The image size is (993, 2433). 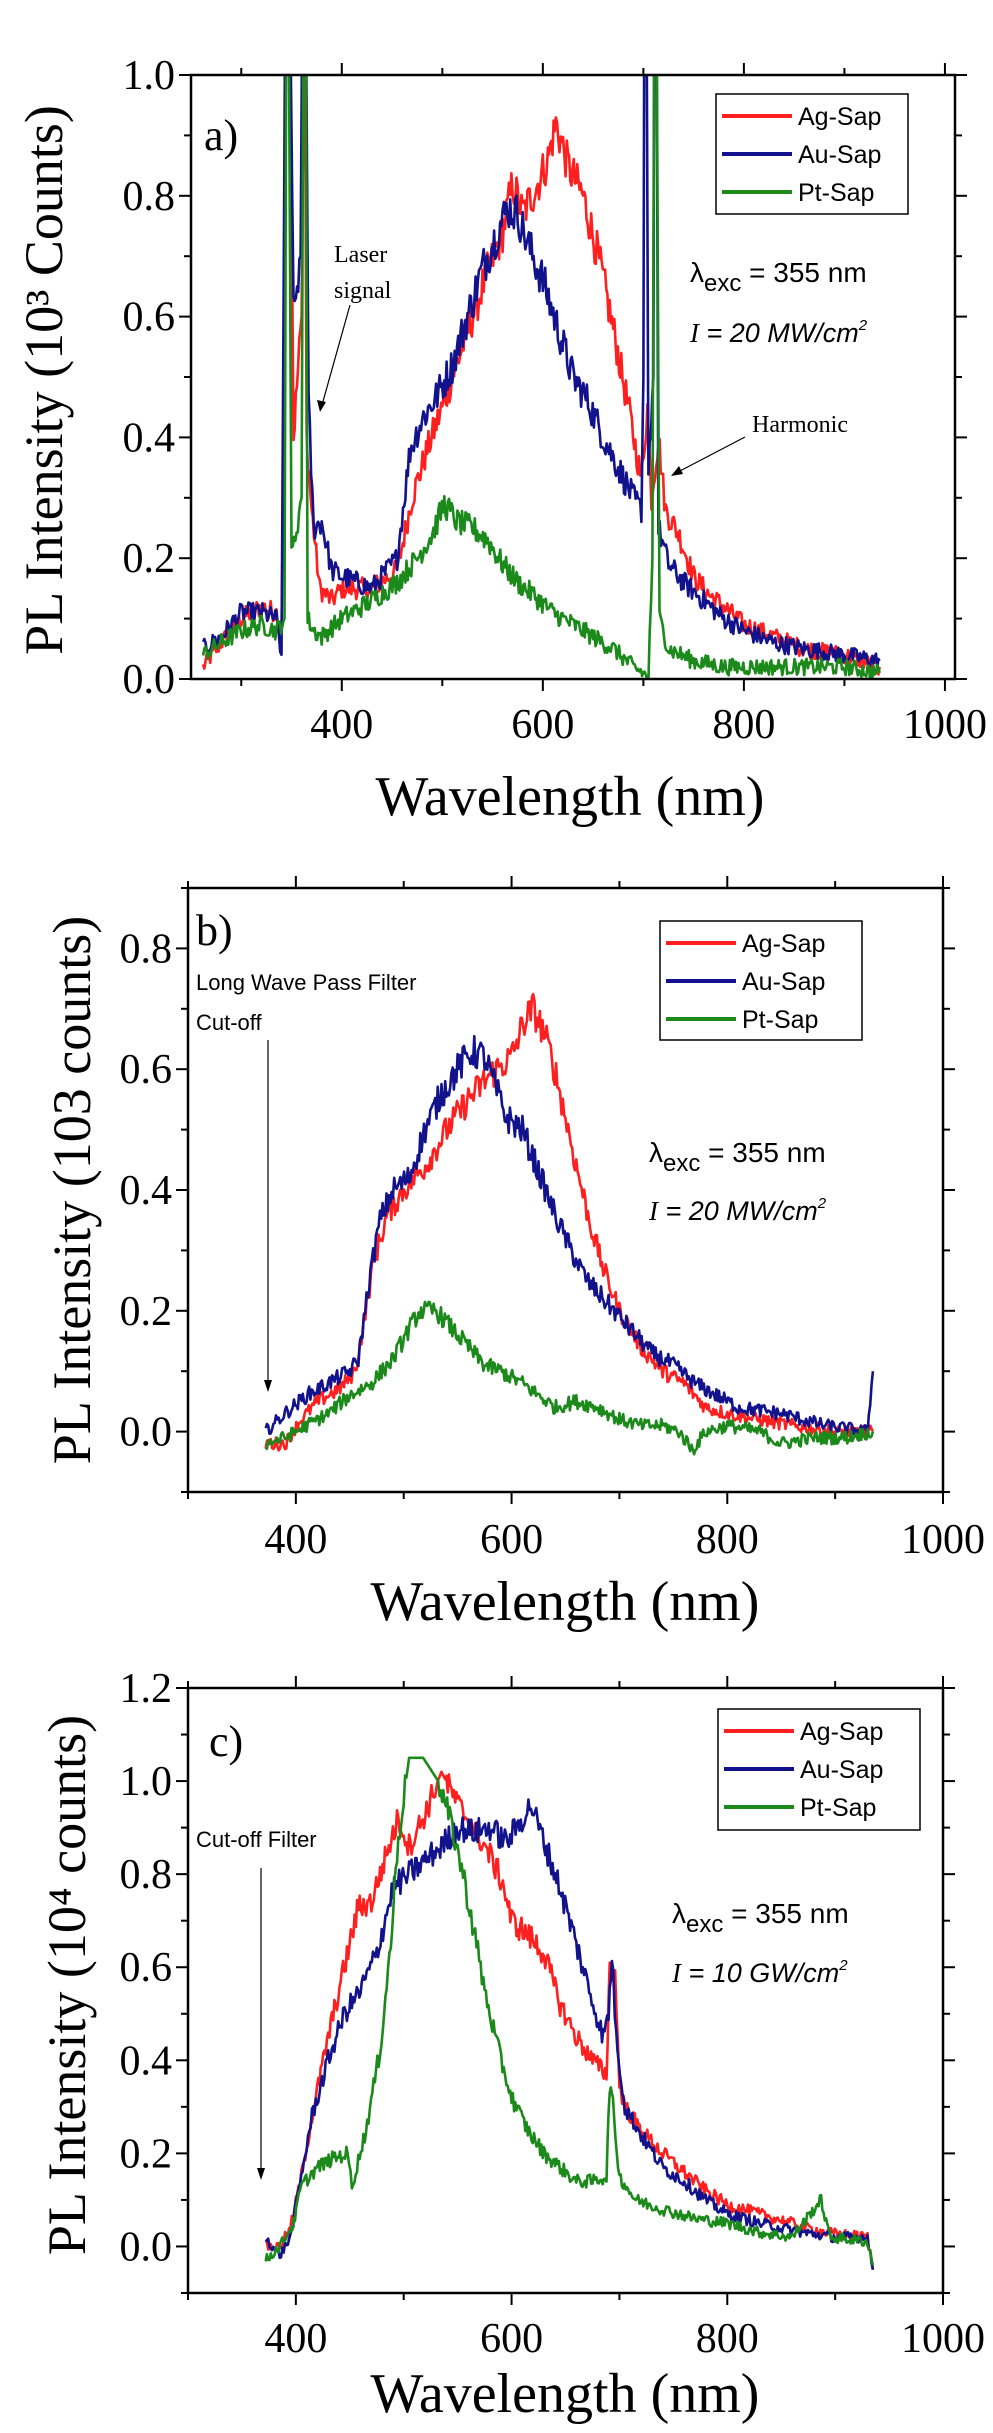 What do you see at coordinates (306, 982) in the screenshot?
I see `annotation-filter-line1: Long Wave Pass Filter` at bounding box center [306, 982].